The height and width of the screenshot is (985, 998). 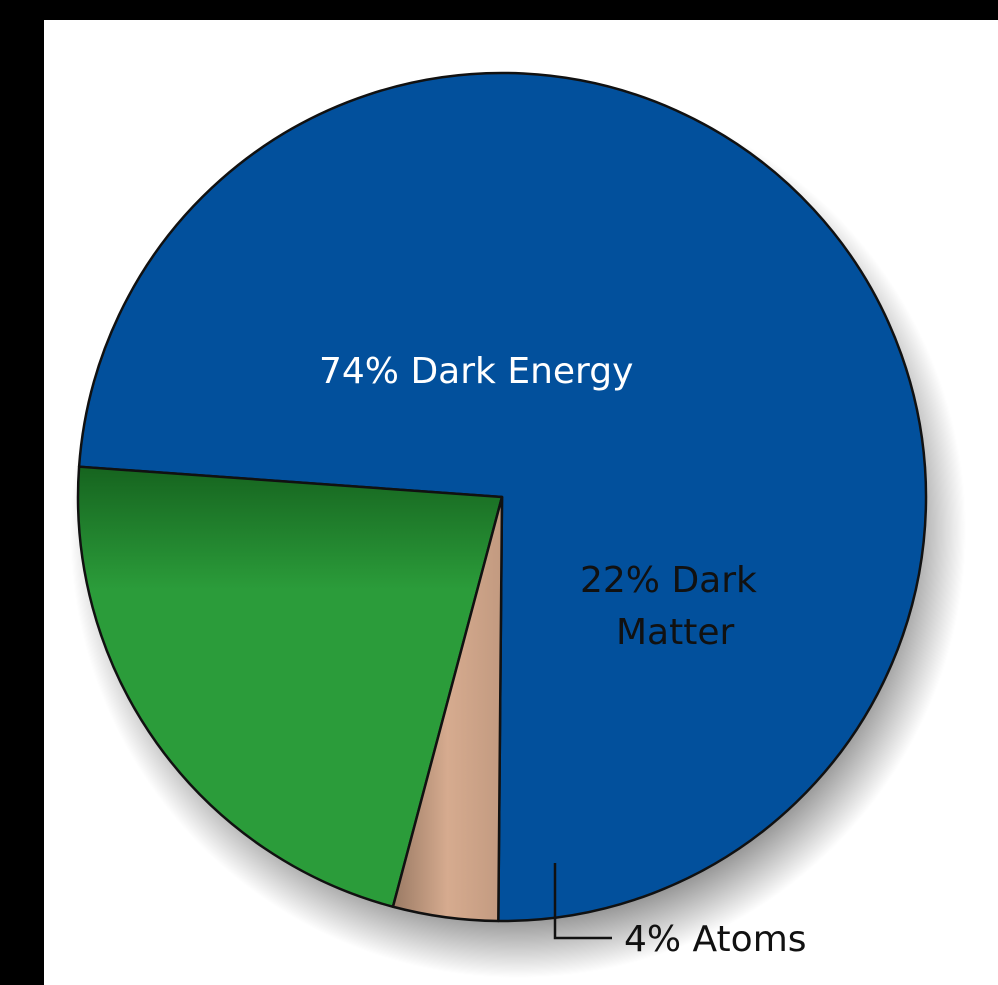 What do you see at coordinates (447, 709) in the screenshot?
I see `pie-slice-atoms` at bounding box center [447, 709].